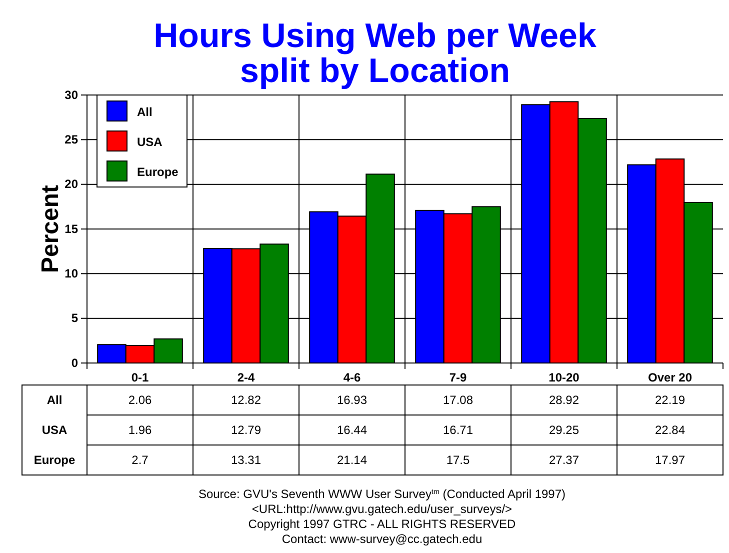  Describe the element at coordinates (458, 377) in the screenshot. I see `x-tick-label: 7-9` at that location.